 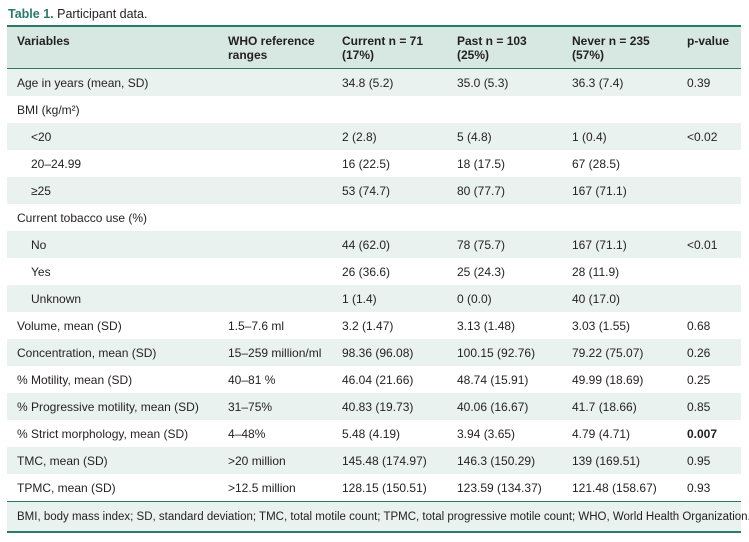 What do you see at coordinates (611, 48) in the screenshot?
I see `header-never: Never n = 235 (57%)` at bounding box center [611, 48].